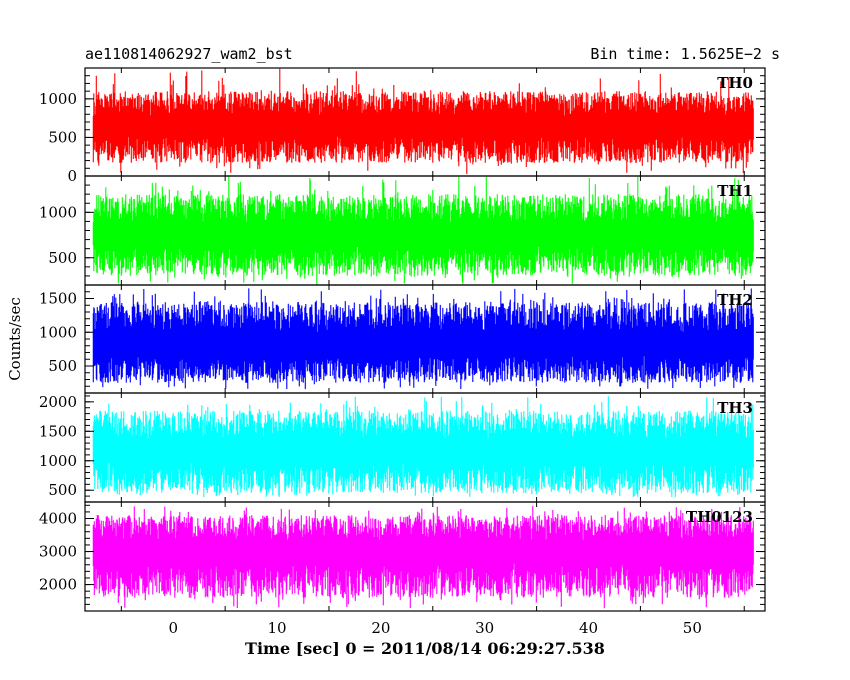 This screenshot has height=680, width=850. I want to click on panel-label-th2: TH2, so click(735, 300).